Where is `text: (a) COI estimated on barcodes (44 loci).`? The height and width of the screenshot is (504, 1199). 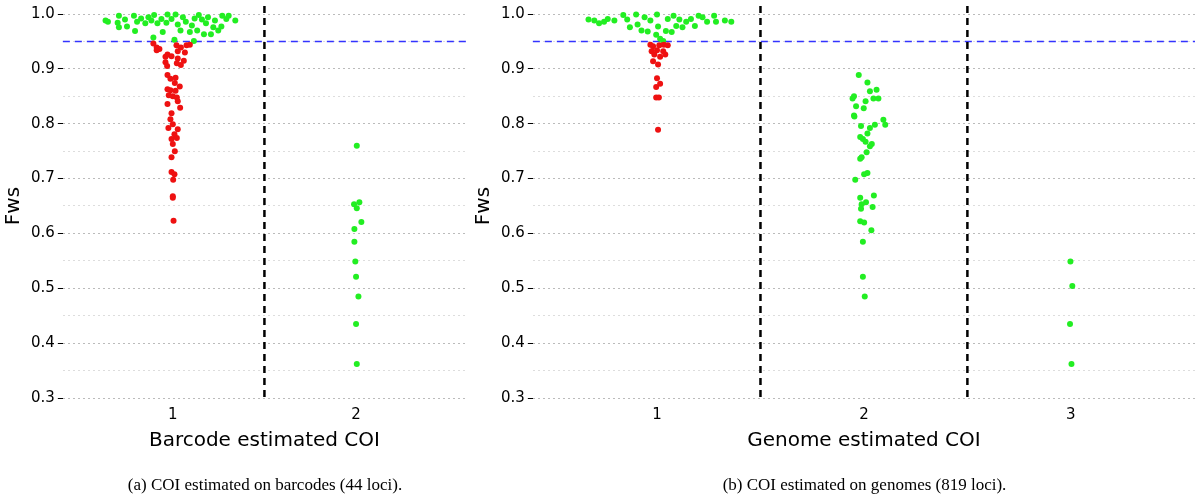
text: (a) COI estimated on barcodes (44 loci). is located at coordinates (265, 485).